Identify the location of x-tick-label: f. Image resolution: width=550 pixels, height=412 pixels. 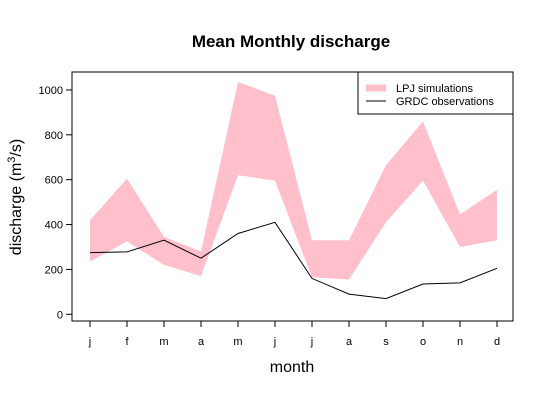
(127, 342).